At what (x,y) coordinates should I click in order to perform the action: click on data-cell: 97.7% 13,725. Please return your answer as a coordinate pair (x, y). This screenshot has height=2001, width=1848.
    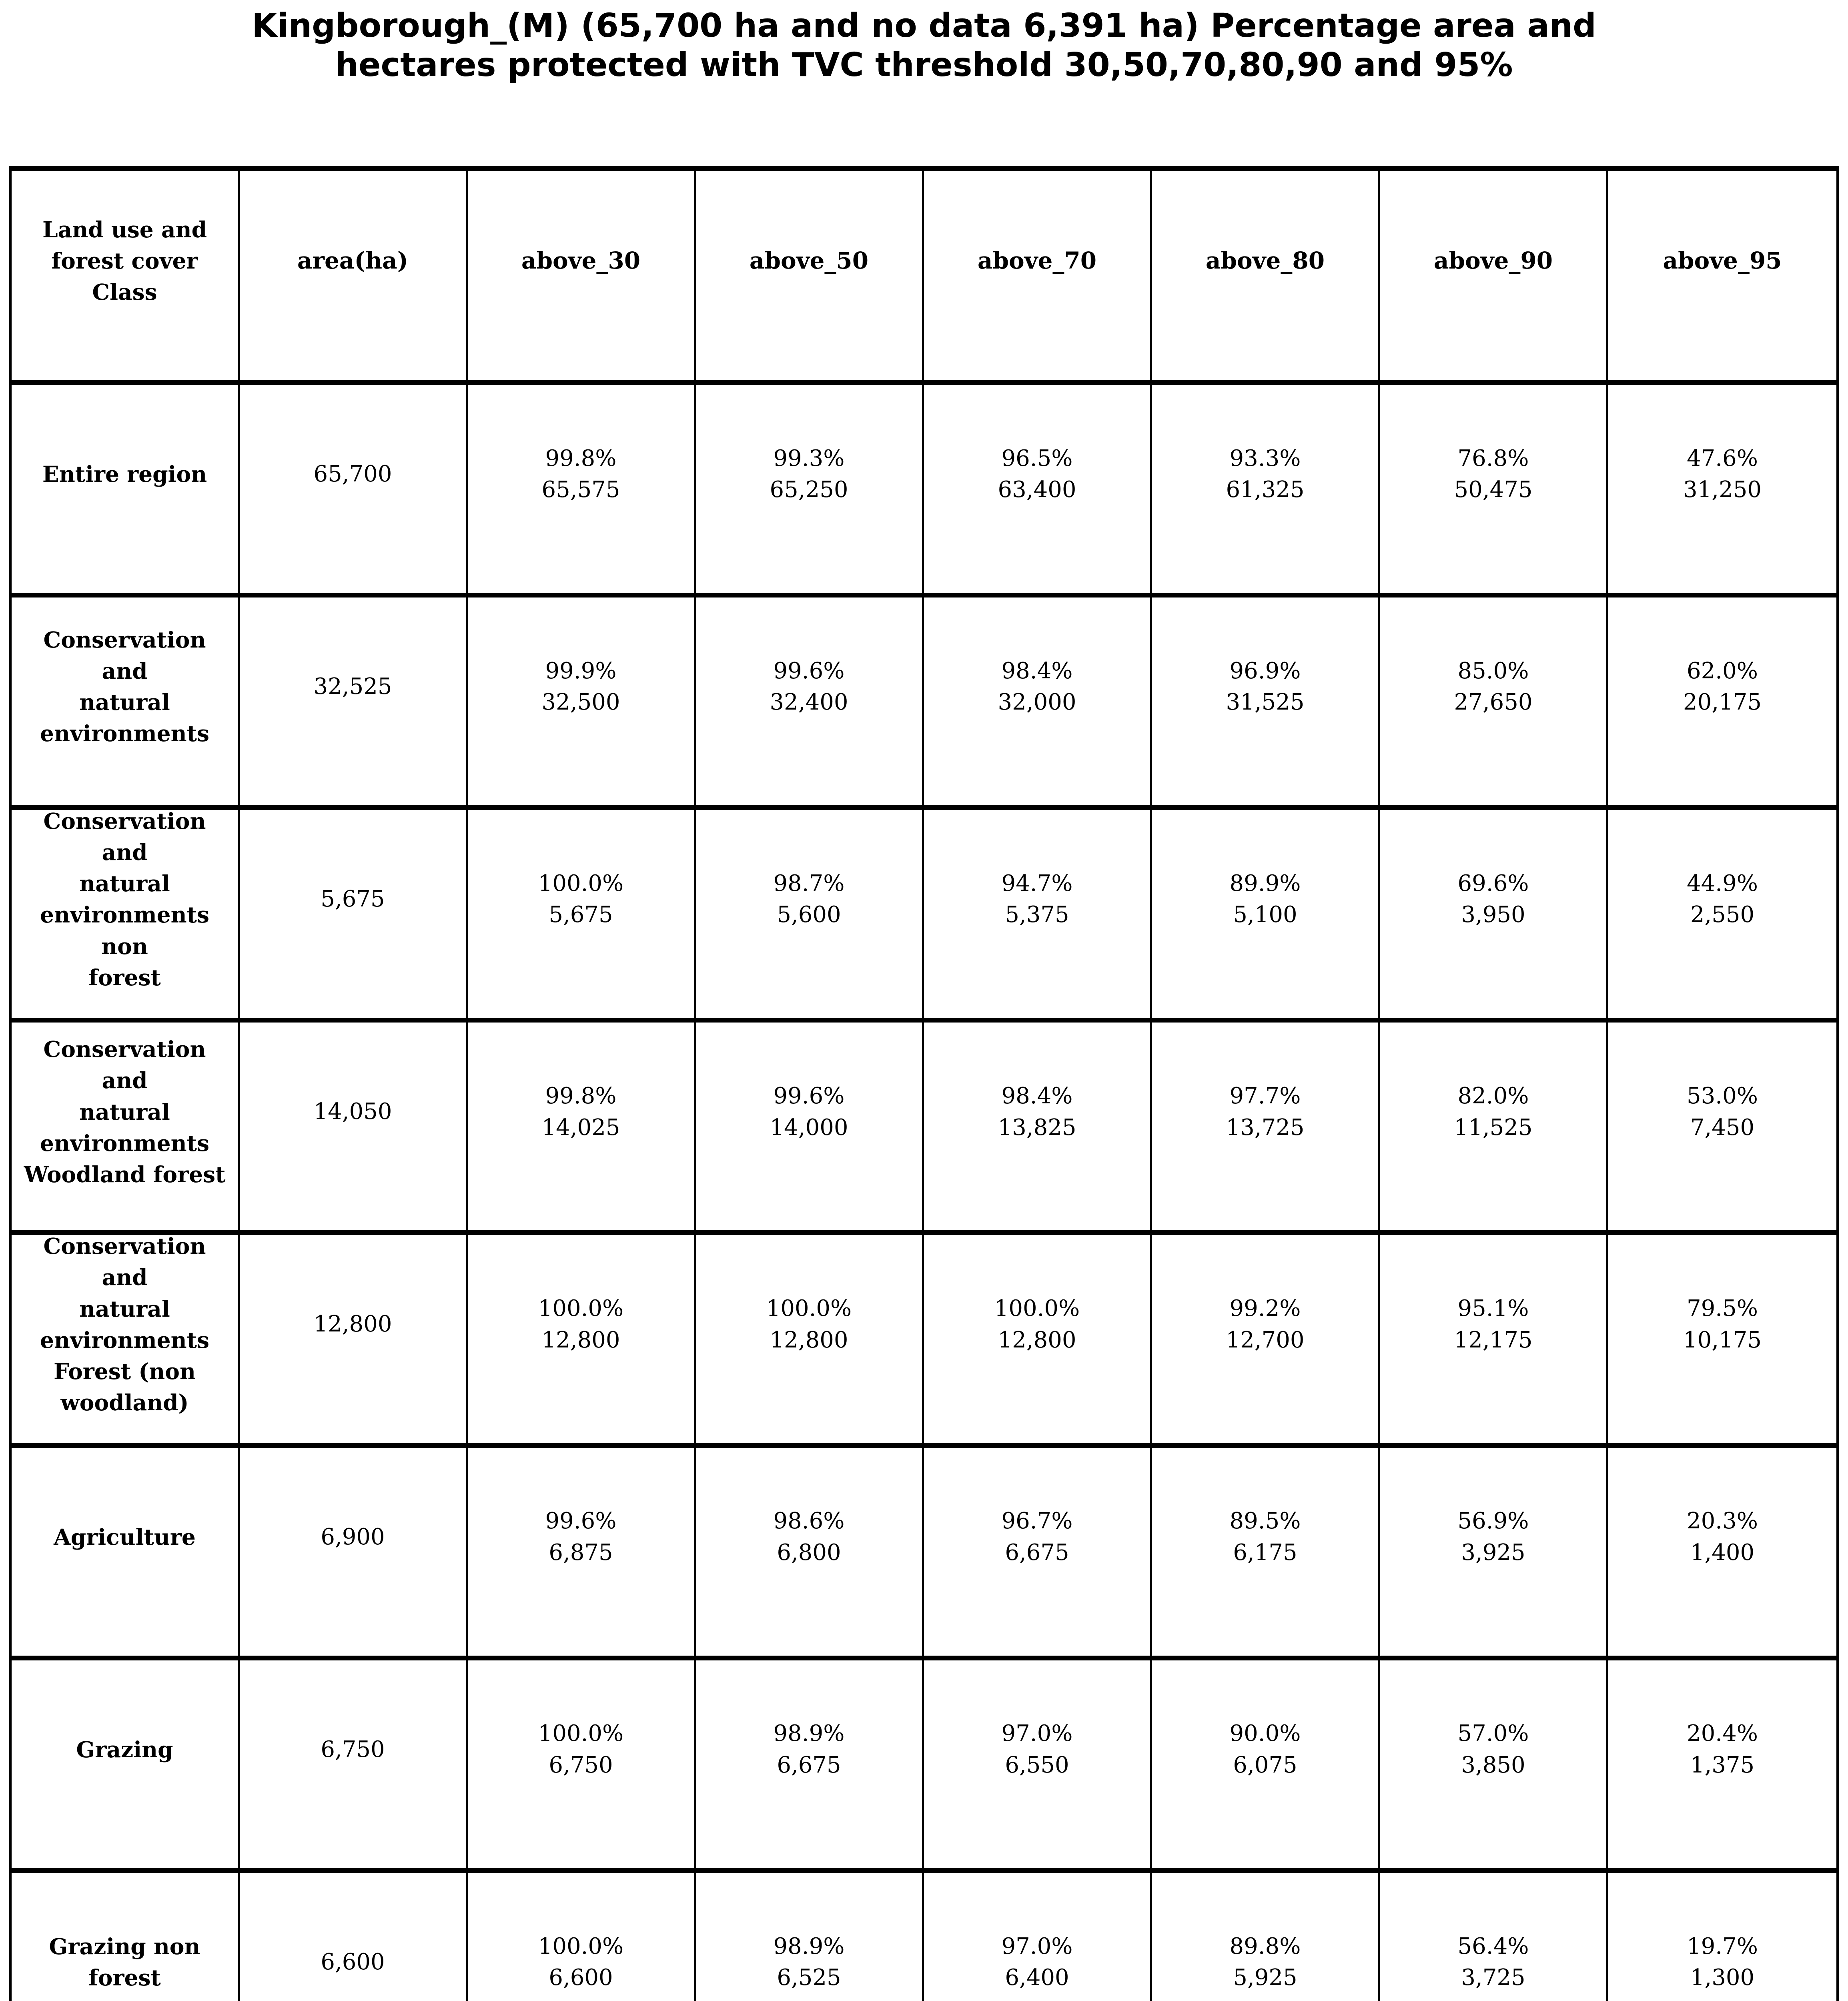
    Looking at the image, I should click on (1266, 1129).